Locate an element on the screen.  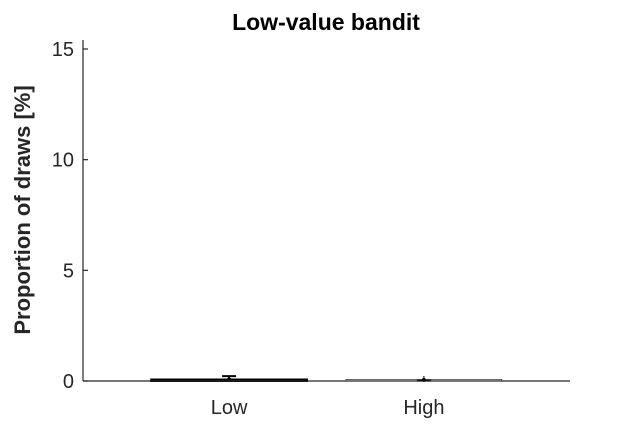
y-axis-ticks: 0 5 10 15 is located at coordinates (70, 216).